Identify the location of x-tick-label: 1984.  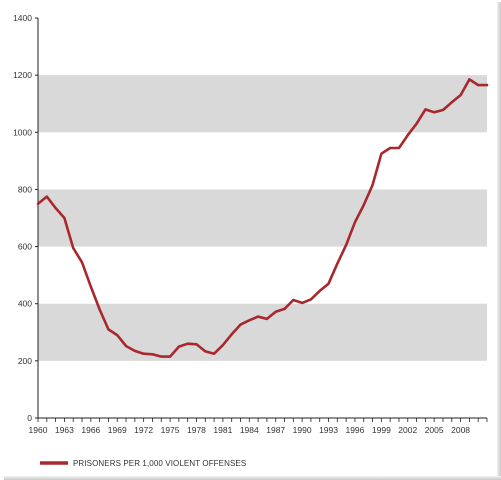
(249, 430).